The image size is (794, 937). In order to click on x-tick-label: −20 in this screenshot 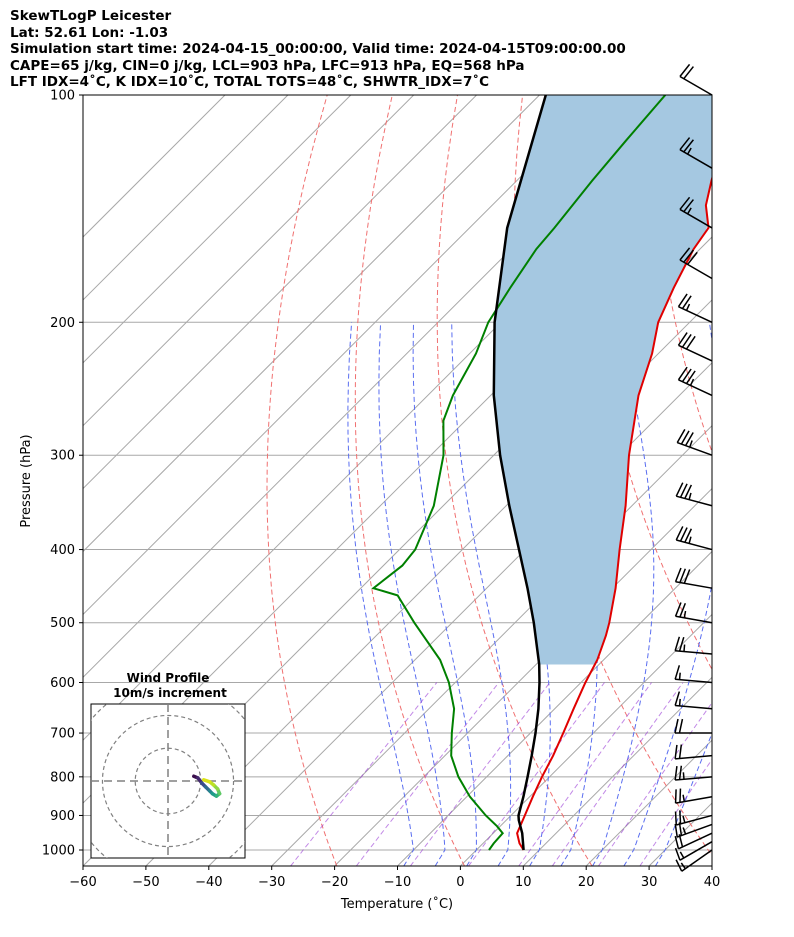, I will do `click(334, 882)`.